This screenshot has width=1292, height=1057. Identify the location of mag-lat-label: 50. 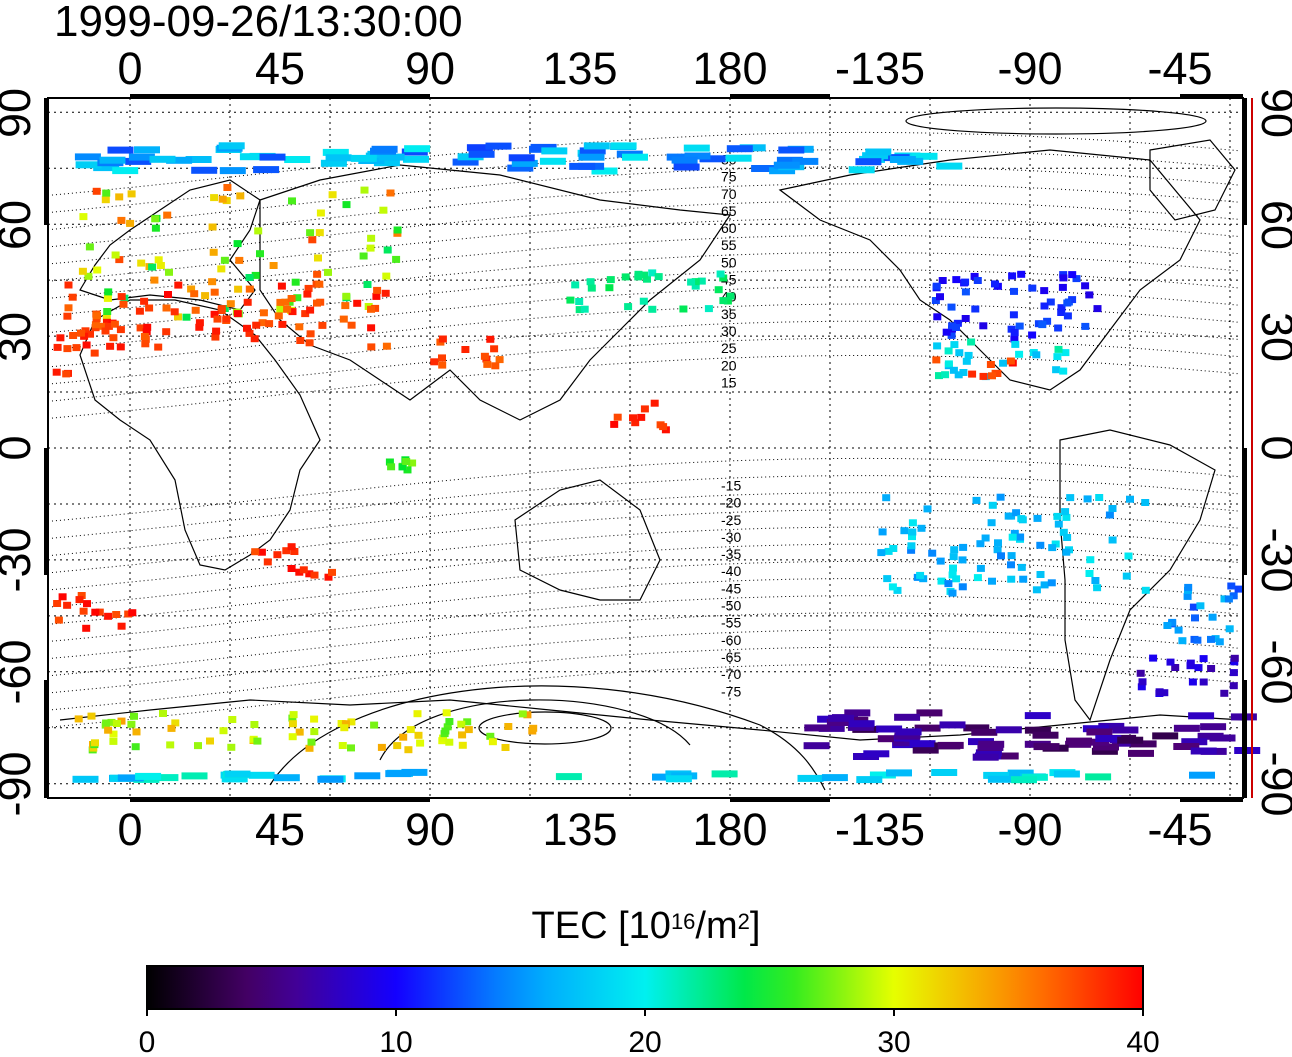
(729, 262).